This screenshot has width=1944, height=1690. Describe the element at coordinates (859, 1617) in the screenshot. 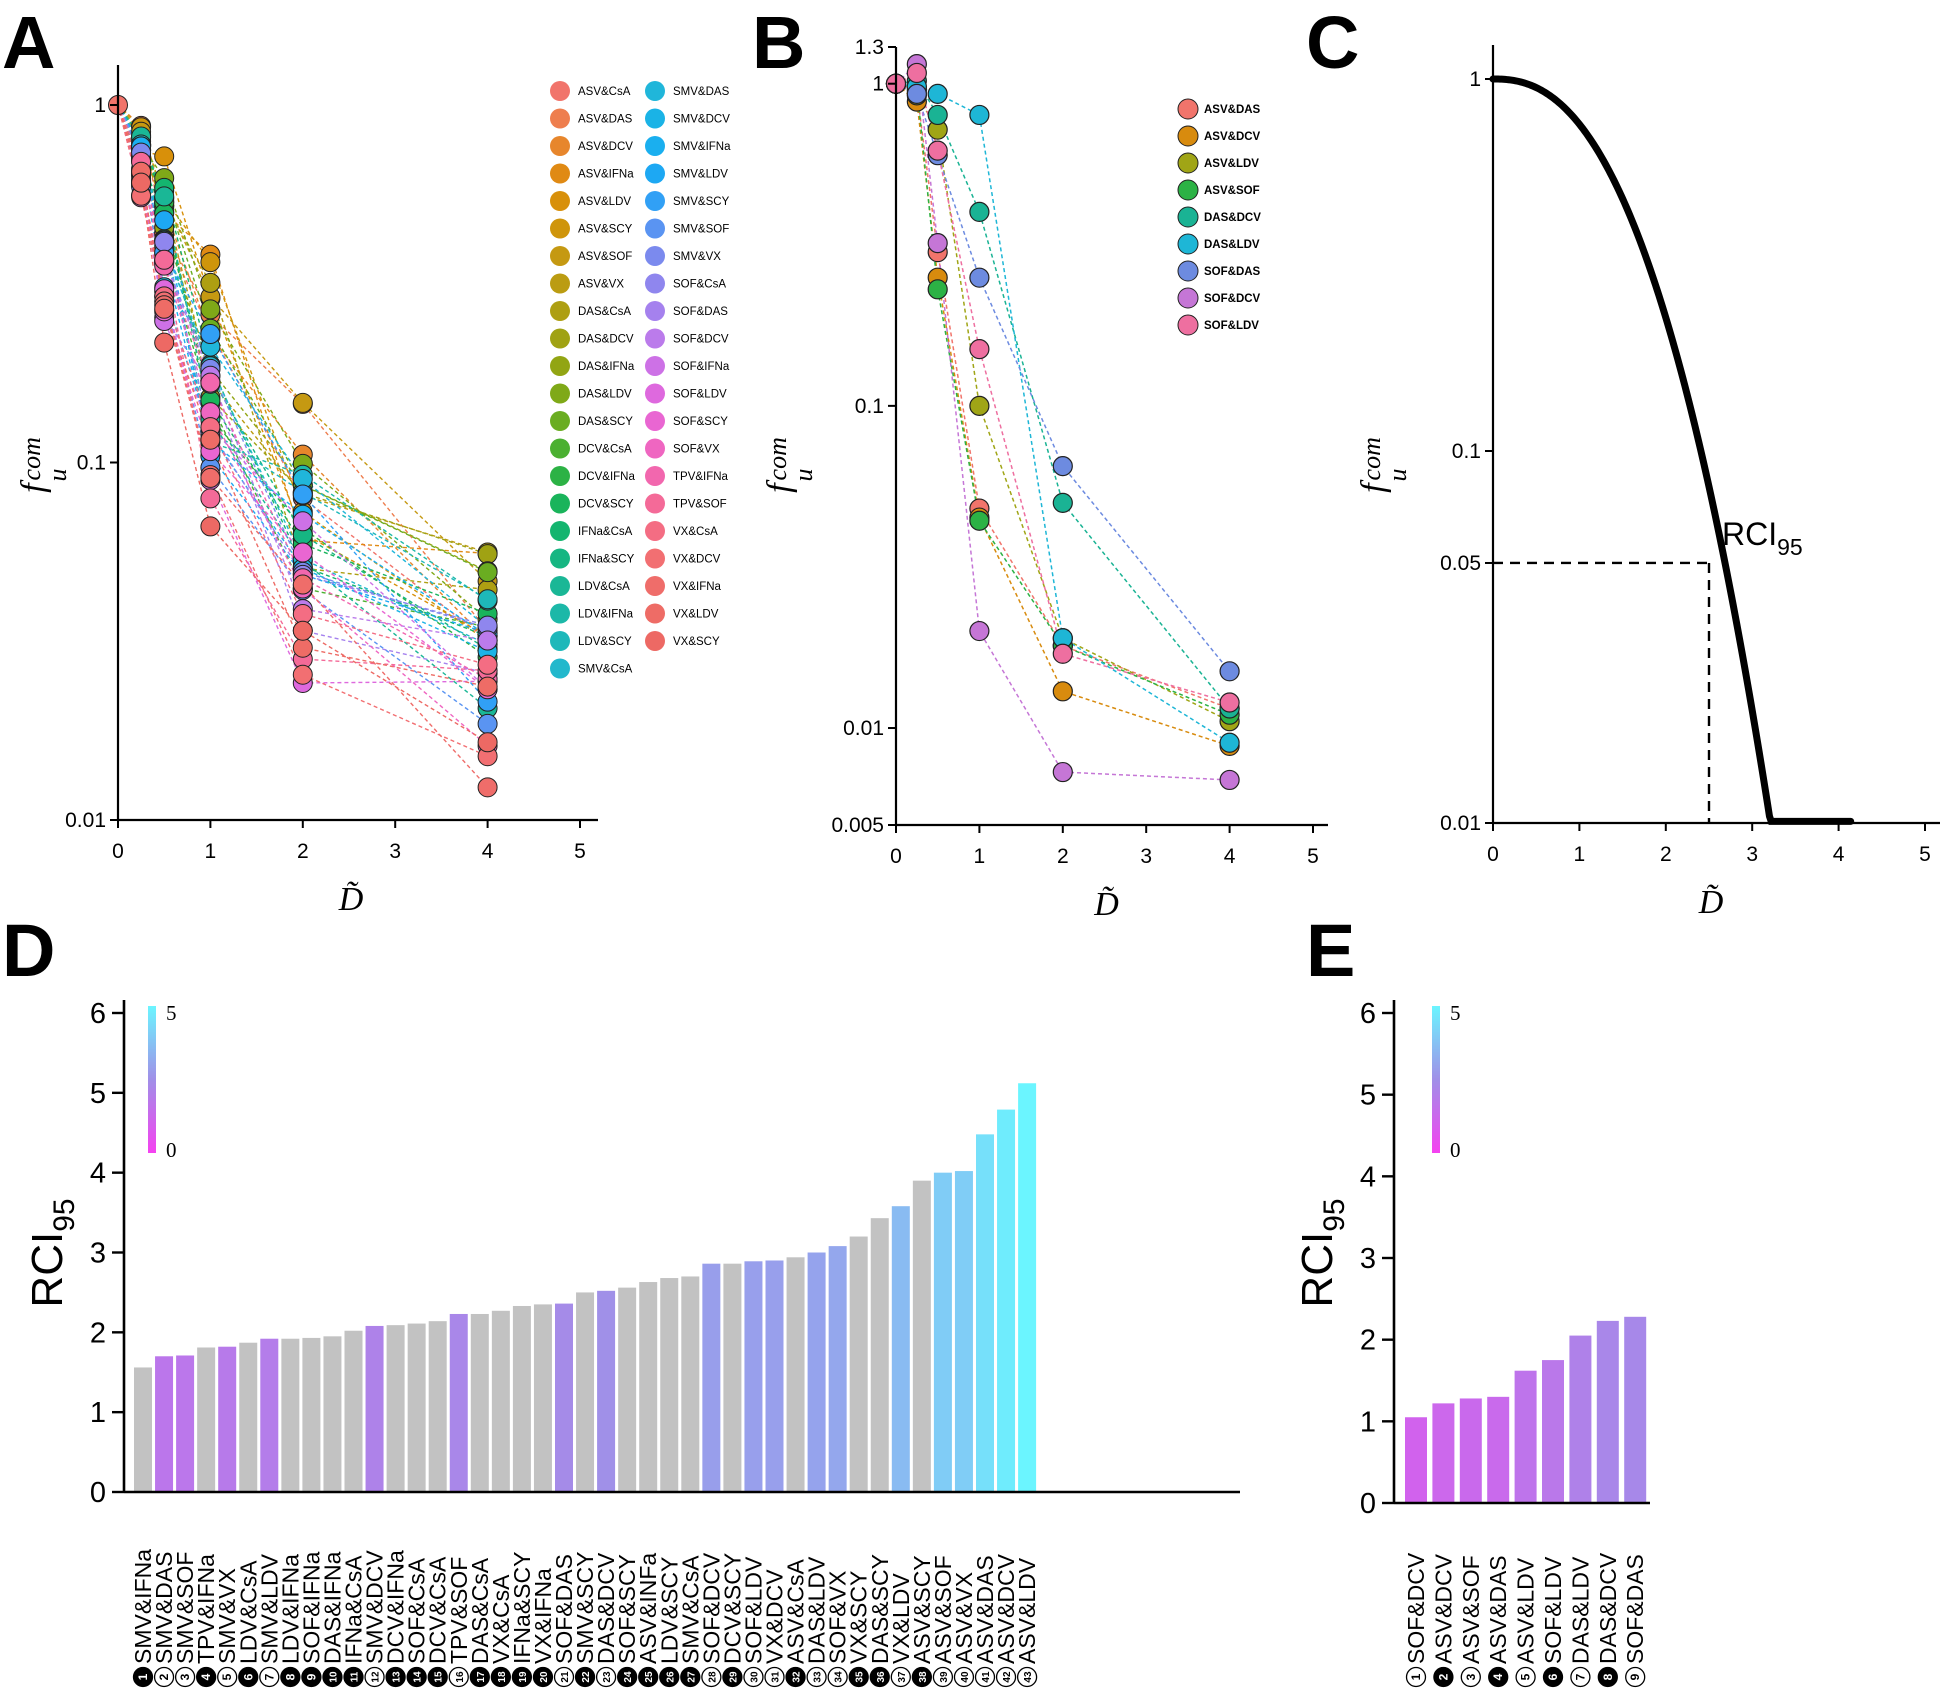

I see `category-label: VX&SCY` at that location.